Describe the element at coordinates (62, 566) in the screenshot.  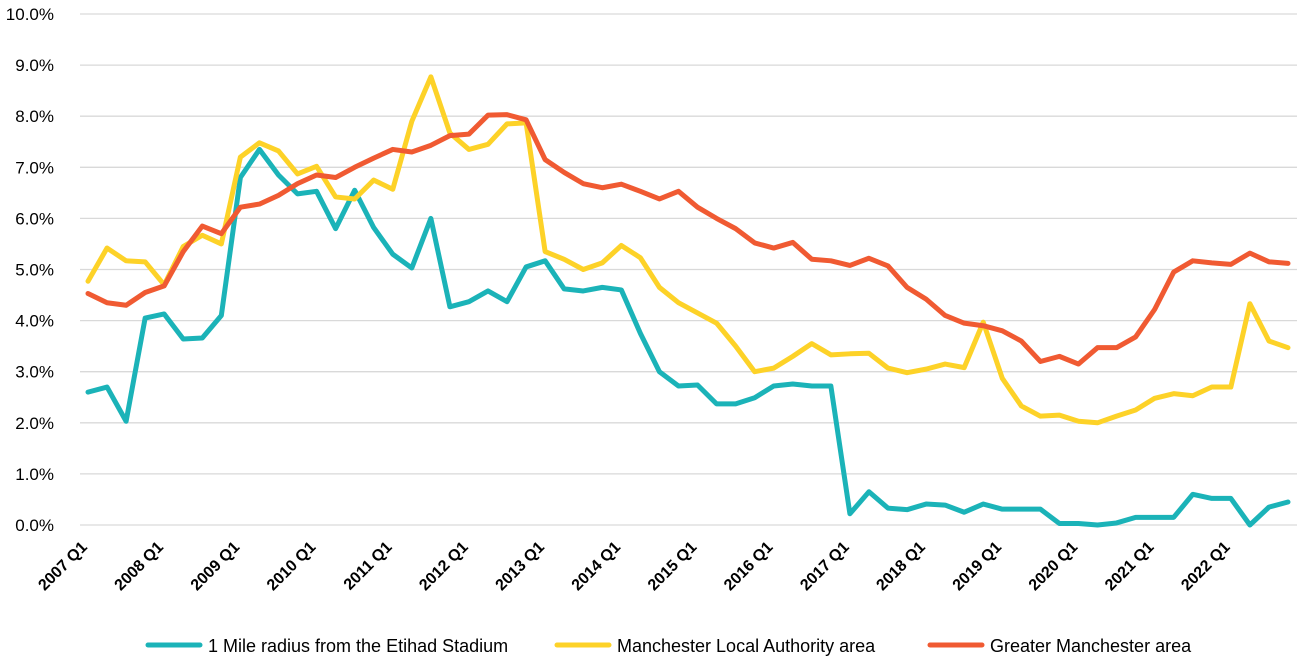
I see `x-tick-label: 2007 Q1` at that location.